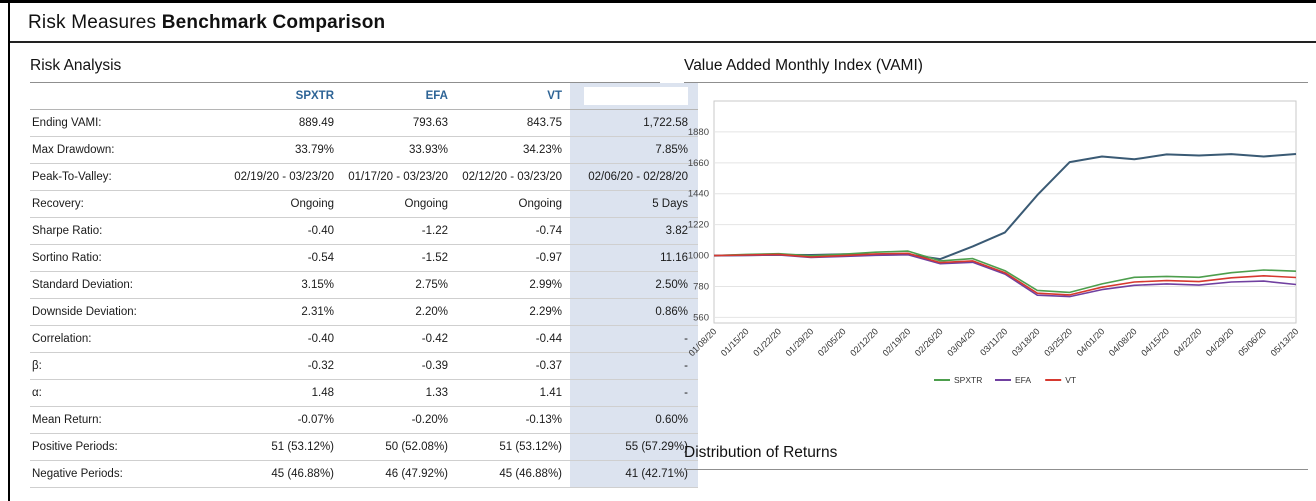  I want to click on redacted-fund-name, so click(636, 96).